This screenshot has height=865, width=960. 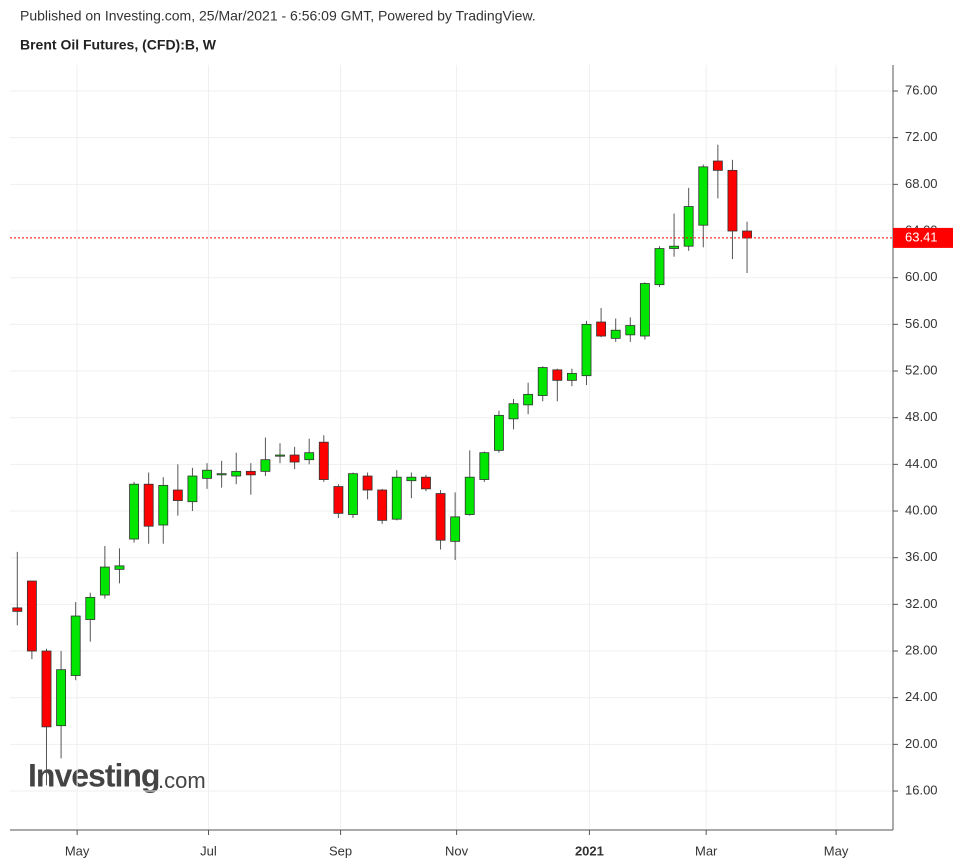 What do you see at coordinates (921, 89) in the screenshot?
I see `y-tick-label: 76.00` at bounding box center [921, 89].